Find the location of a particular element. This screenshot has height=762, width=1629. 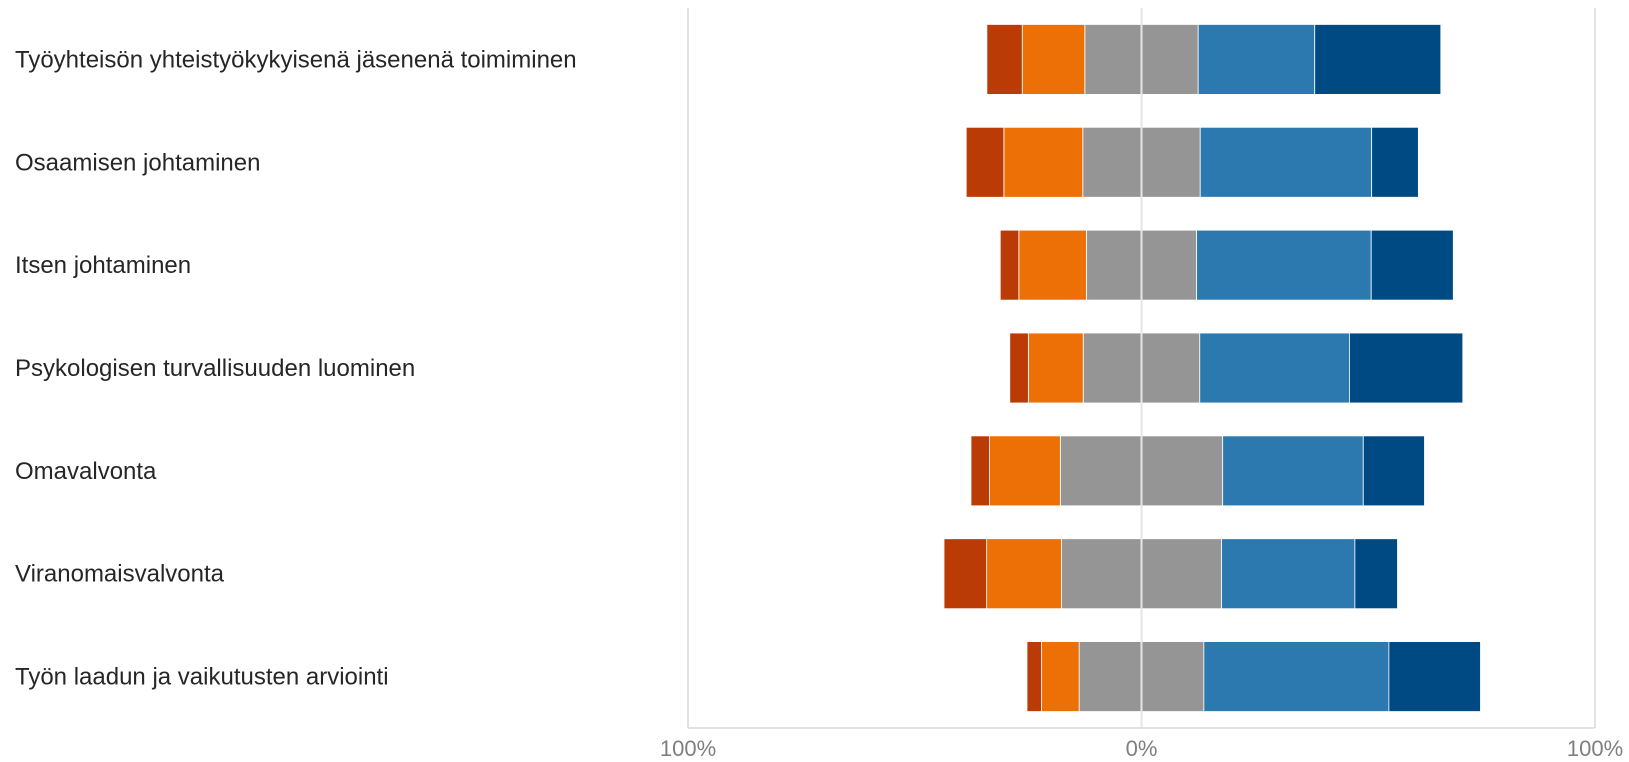

bar-segment-row5-series1 is located at coordinates (1024, 574).